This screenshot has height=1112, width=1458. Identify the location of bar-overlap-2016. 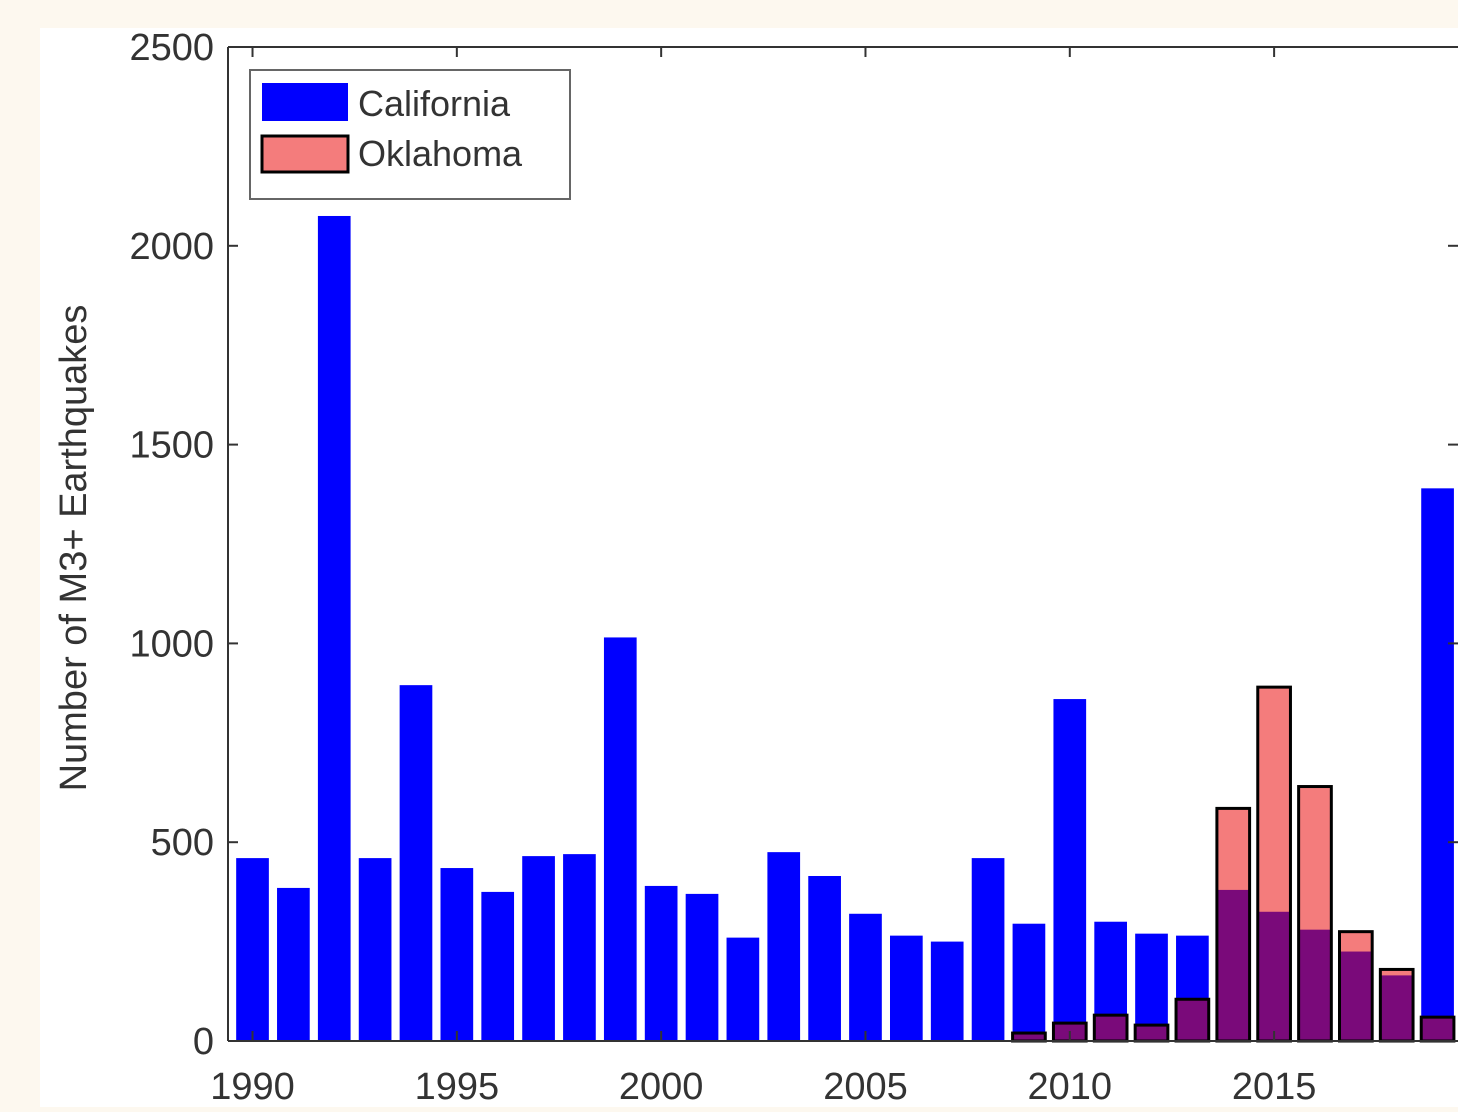
(1315, 985).